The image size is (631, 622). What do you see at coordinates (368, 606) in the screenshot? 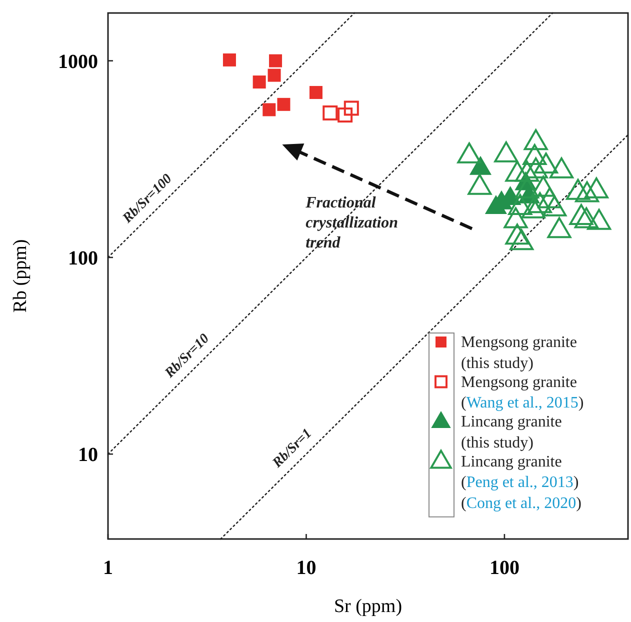
I see `x-axis-title: Sr (ppm)` at bounding box center [368, 606].